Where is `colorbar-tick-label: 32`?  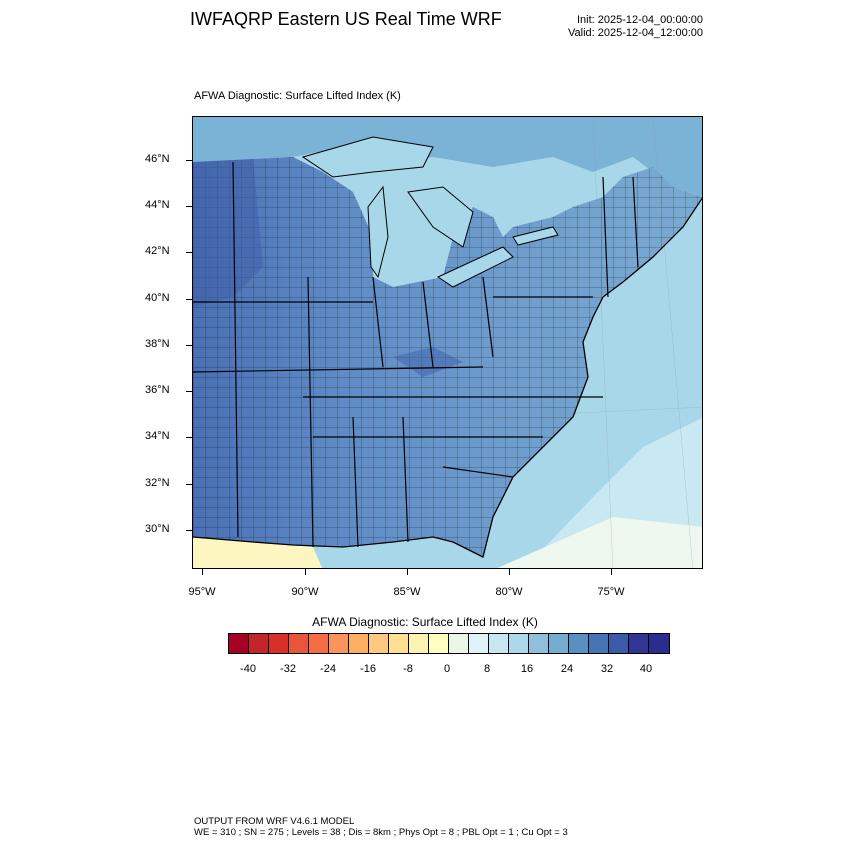
colorbar-tick-label: 32 is located at coordinates (607, 669).